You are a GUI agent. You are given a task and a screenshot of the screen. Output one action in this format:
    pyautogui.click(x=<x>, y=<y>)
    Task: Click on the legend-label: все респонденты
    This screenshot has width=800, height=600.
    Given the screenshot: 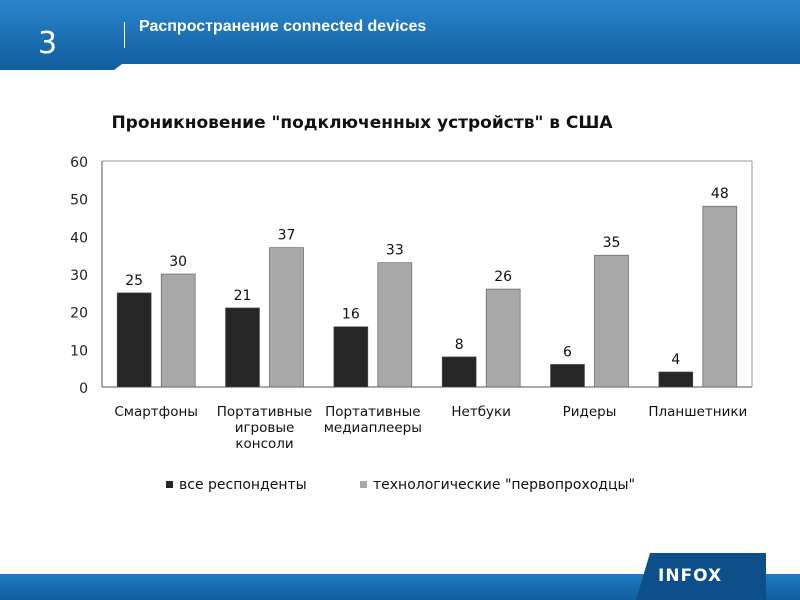 What is the action you would take?
    pyautogui.click(x=243, y=485)
    